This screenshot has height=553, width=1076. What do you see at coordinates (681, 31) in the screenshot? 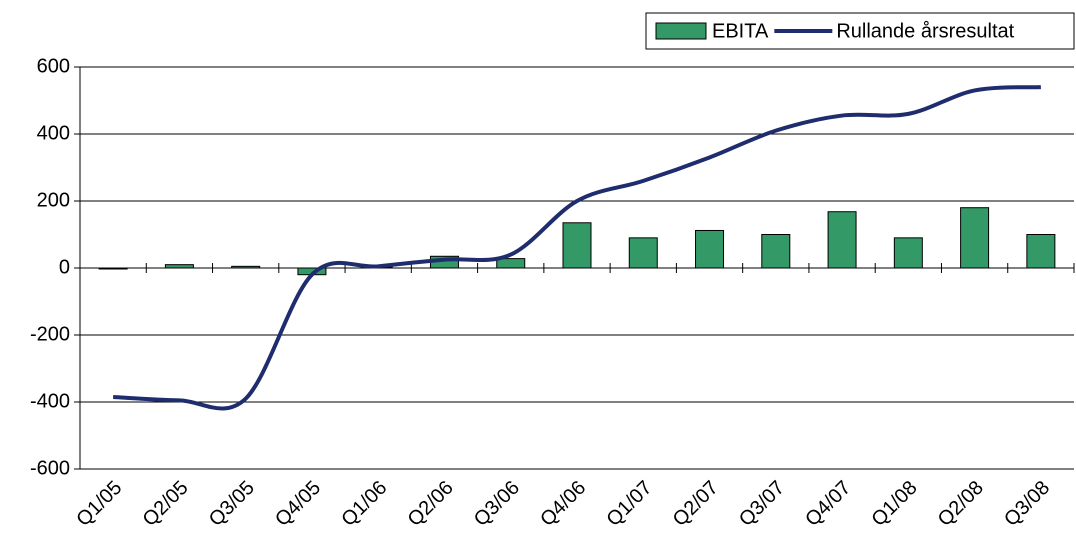
I see `legend-swatch` at bounding box center [681, 31].